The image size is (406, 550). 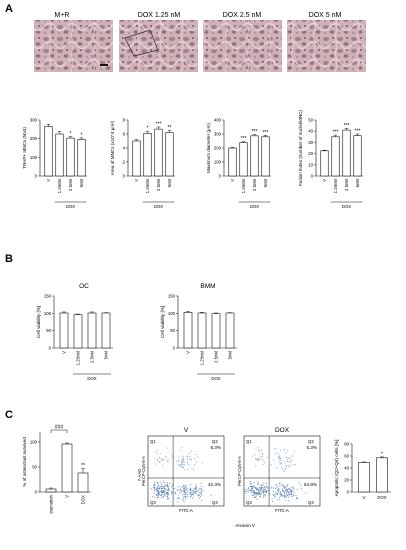 I want to click on y-axis-label: Cell viability [%], so click(x=38, y=322).